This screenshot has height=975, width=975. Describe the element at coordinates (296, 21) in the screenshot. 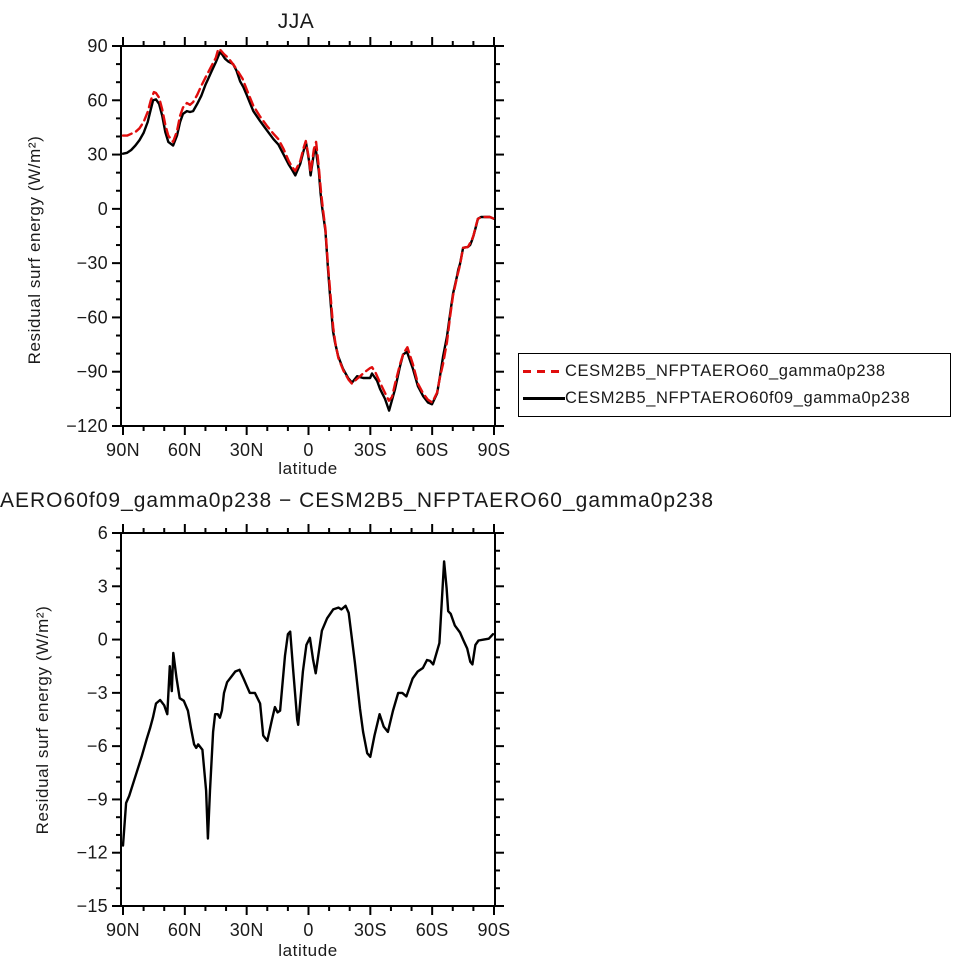

I see `top-chart-title: JJA` at that location.